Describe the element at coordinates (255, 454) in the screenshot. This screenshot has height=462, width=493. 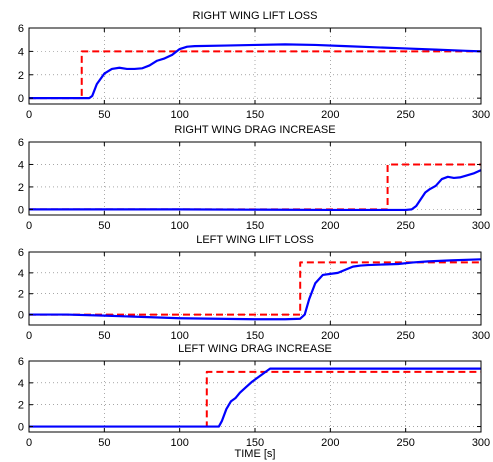
I see `x-axis-label: TIME [s]` at that location.